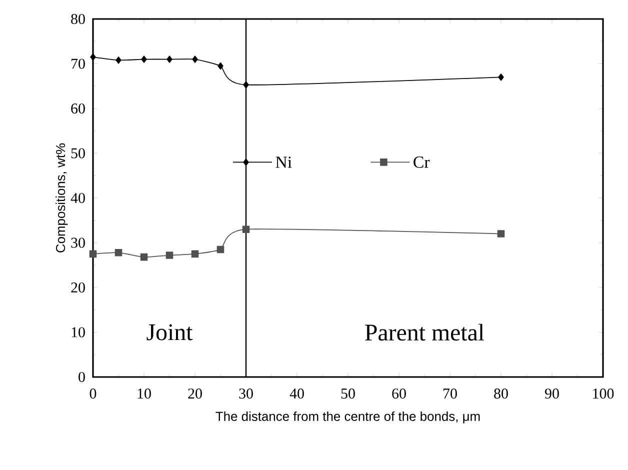 The height and width of the screenshot is (470, 628). I want to click on x-tick-label: 30, so click(246, 393).